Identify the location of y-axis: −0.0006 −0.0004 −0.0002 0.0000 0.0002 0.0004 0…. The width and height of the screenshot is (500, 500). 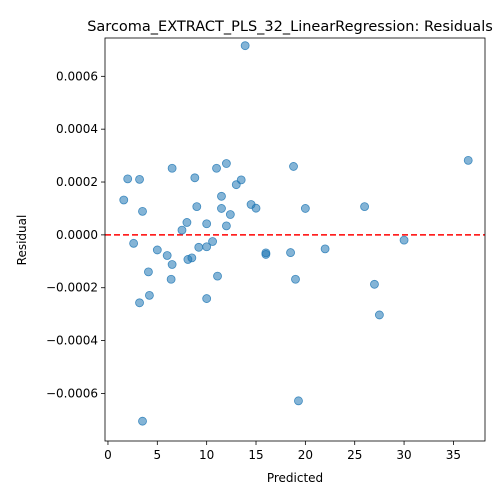
(75, 234).